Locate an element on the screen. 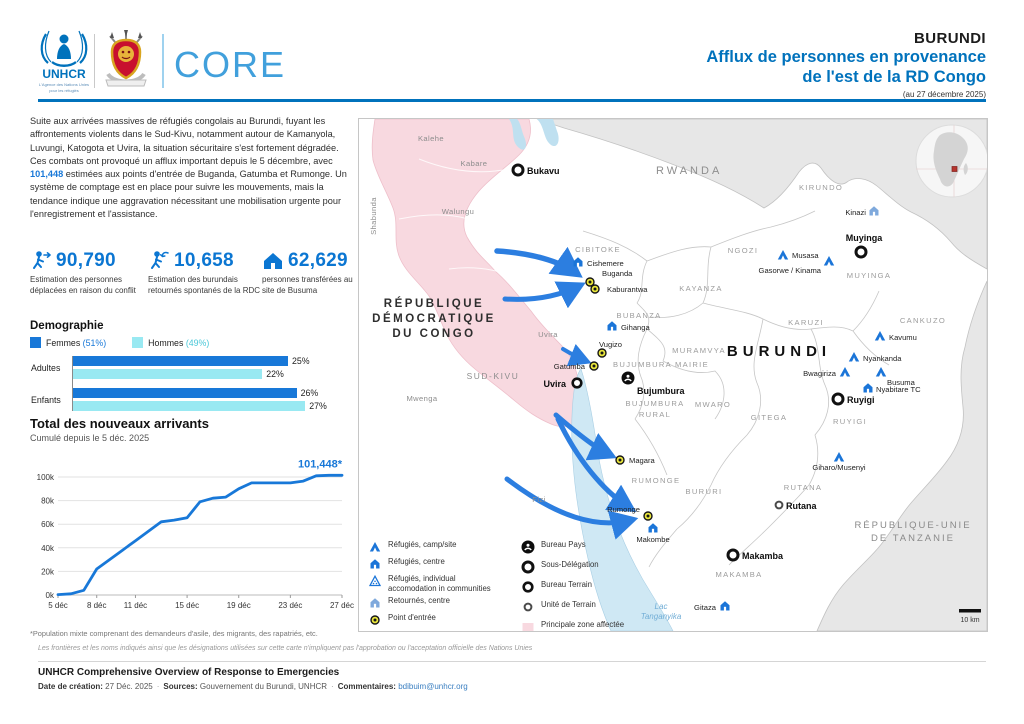 The image size is (1024, 724). map-site-gasorwe-kinama is located at coordinates (829, 261).